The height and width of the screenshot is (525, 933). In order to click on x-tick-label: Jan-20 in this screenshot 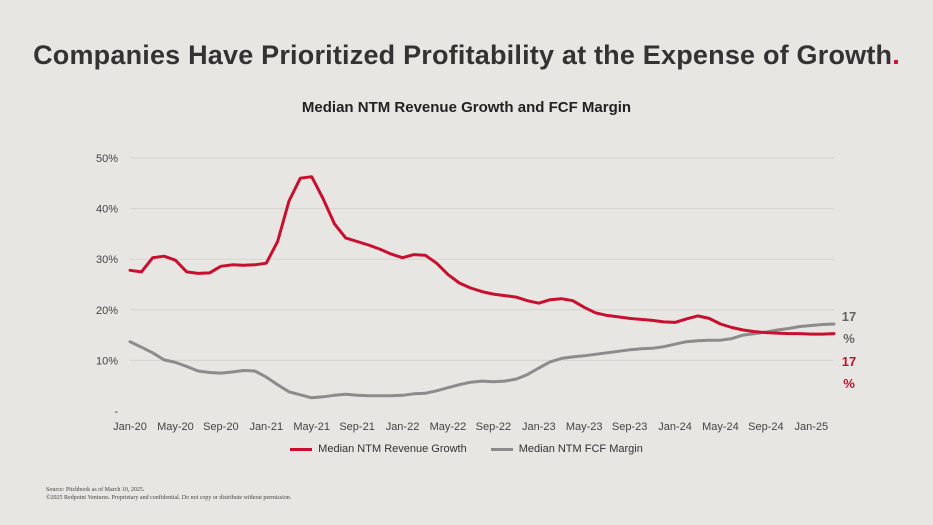, I will do `click(130, 427)`.